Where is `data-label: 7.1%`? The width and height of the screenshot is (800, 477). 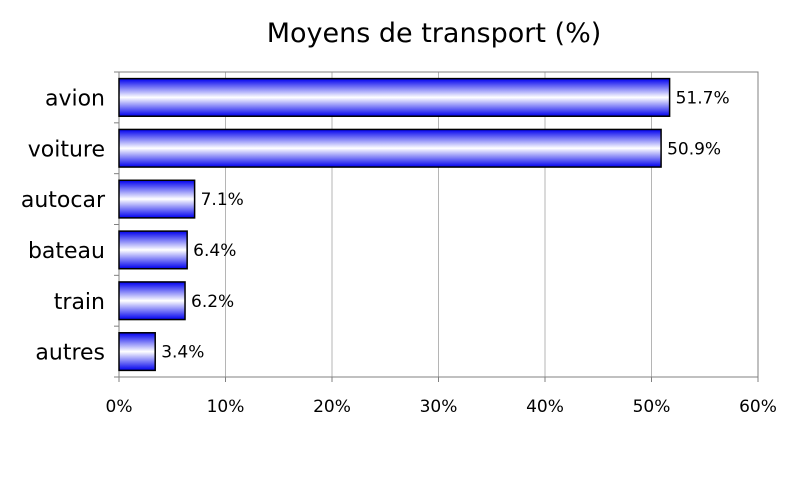 data-label: 7.1% is located at coordinates (222, 200).